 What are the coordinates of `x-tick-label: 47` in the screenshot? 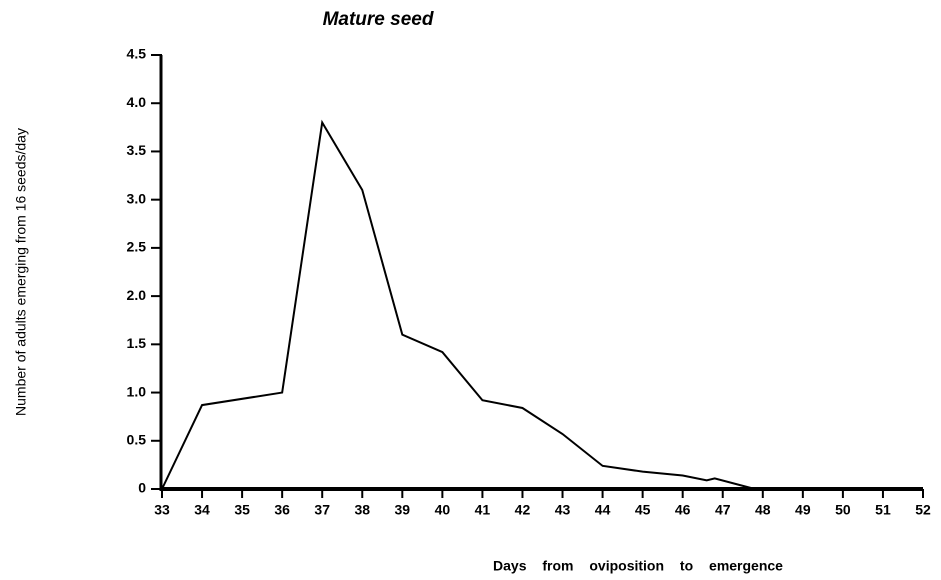 It's located at (723, 510).